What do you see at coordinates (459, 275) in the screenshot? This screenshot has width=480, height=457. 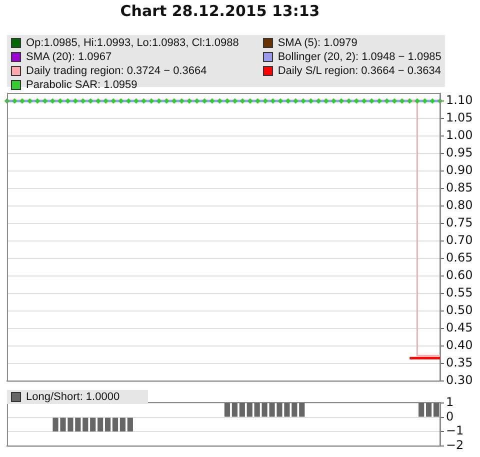 I see `y-tick-label: 0.60` at bounding box center [459, 275].